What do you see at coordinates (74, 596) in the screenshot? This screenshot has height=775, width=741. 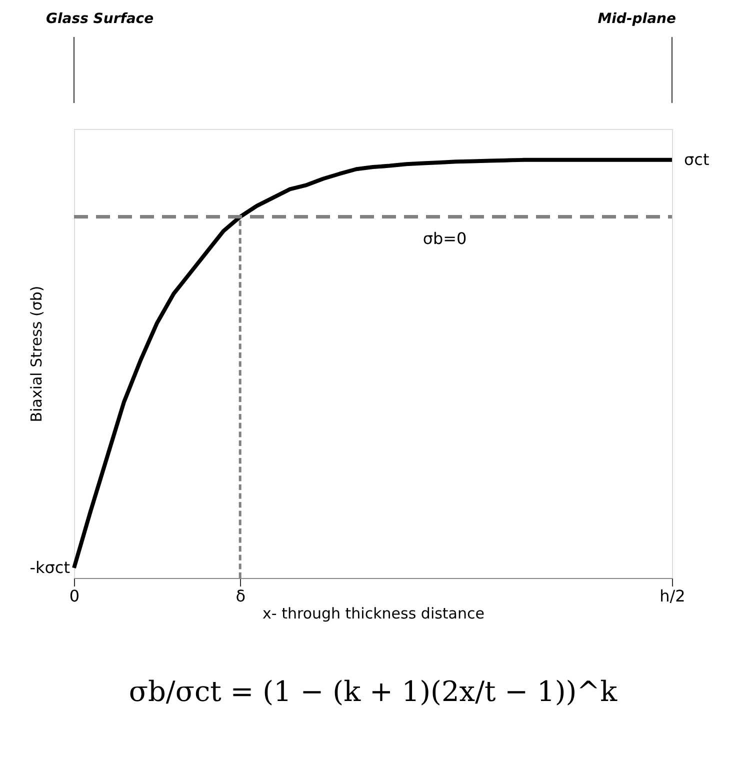 I see `x-tick-label: 0` at bounding box center [74, 596].